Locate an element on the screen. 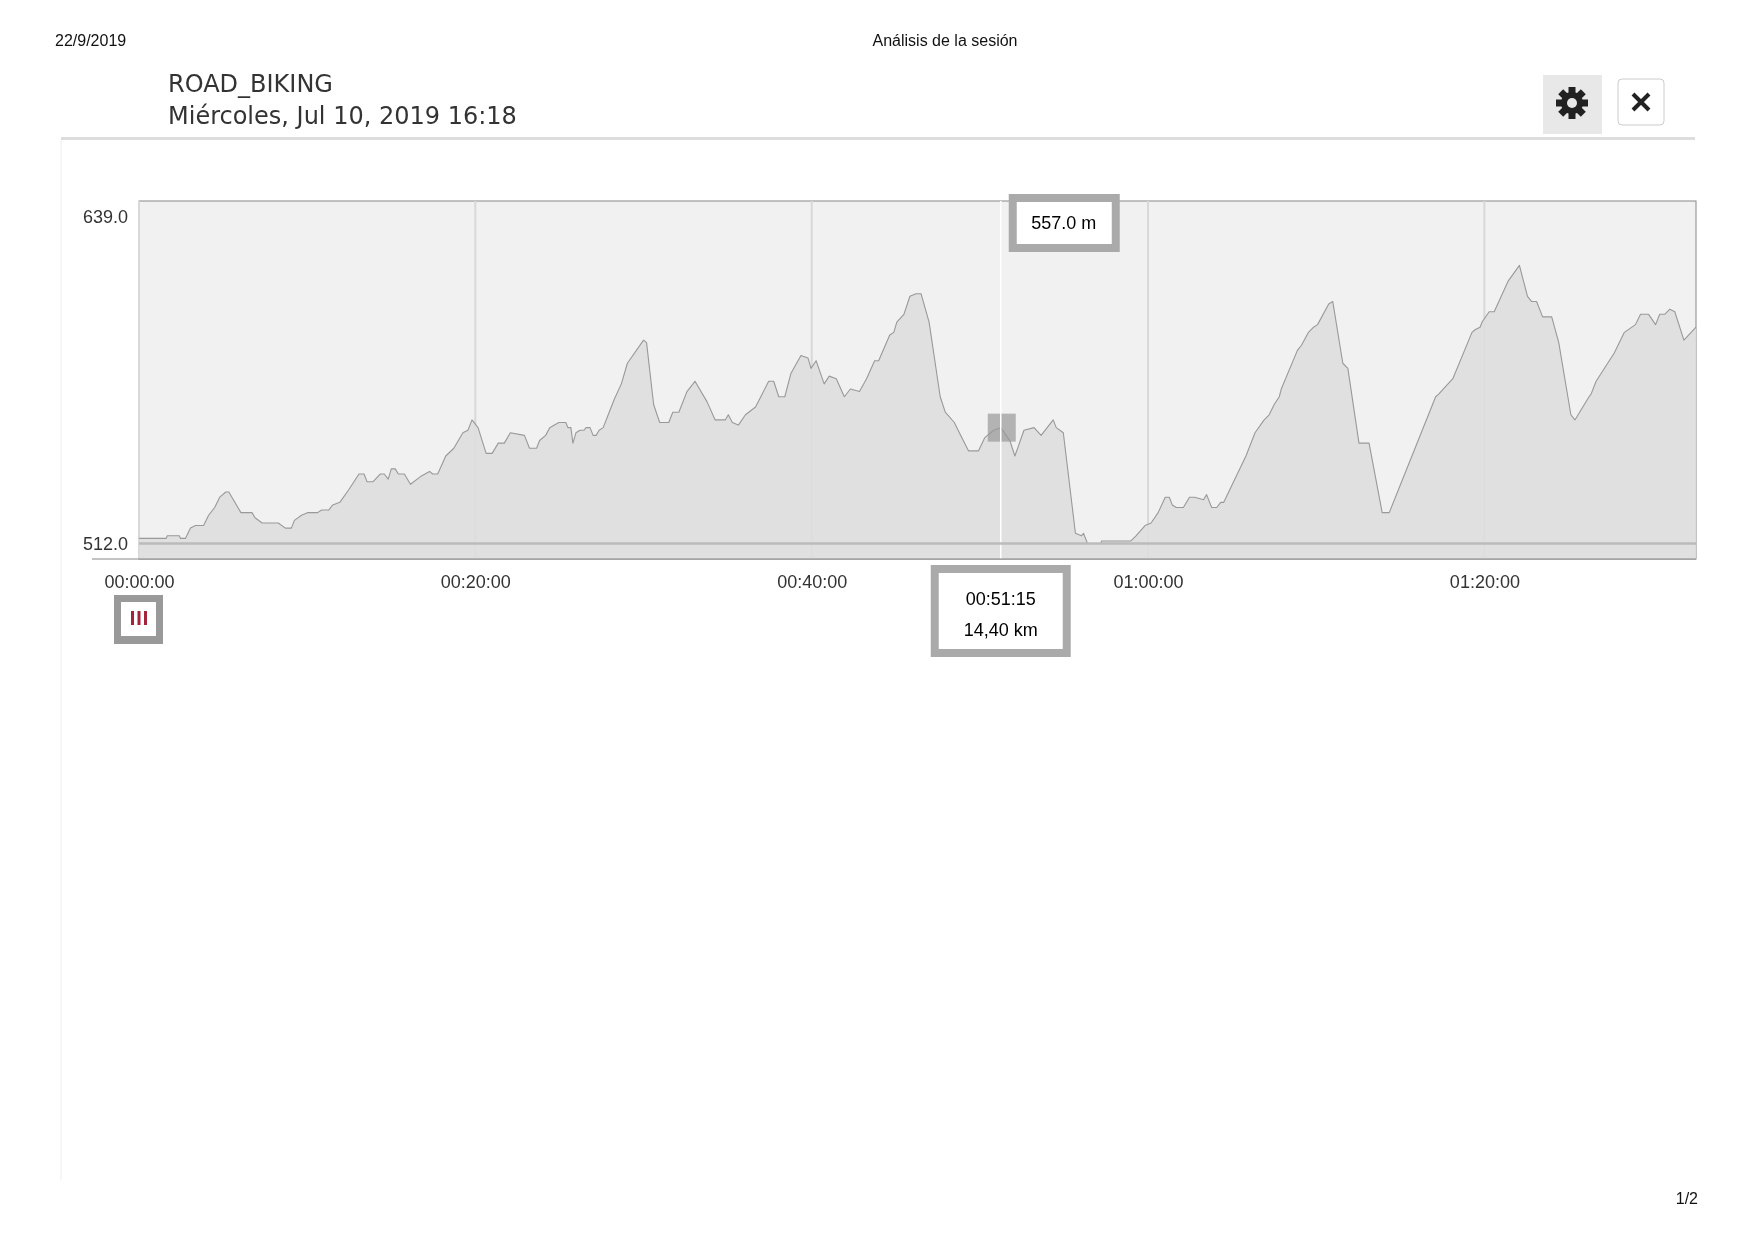  text: Análisis de la sesión is located at coordinates (945, 40).